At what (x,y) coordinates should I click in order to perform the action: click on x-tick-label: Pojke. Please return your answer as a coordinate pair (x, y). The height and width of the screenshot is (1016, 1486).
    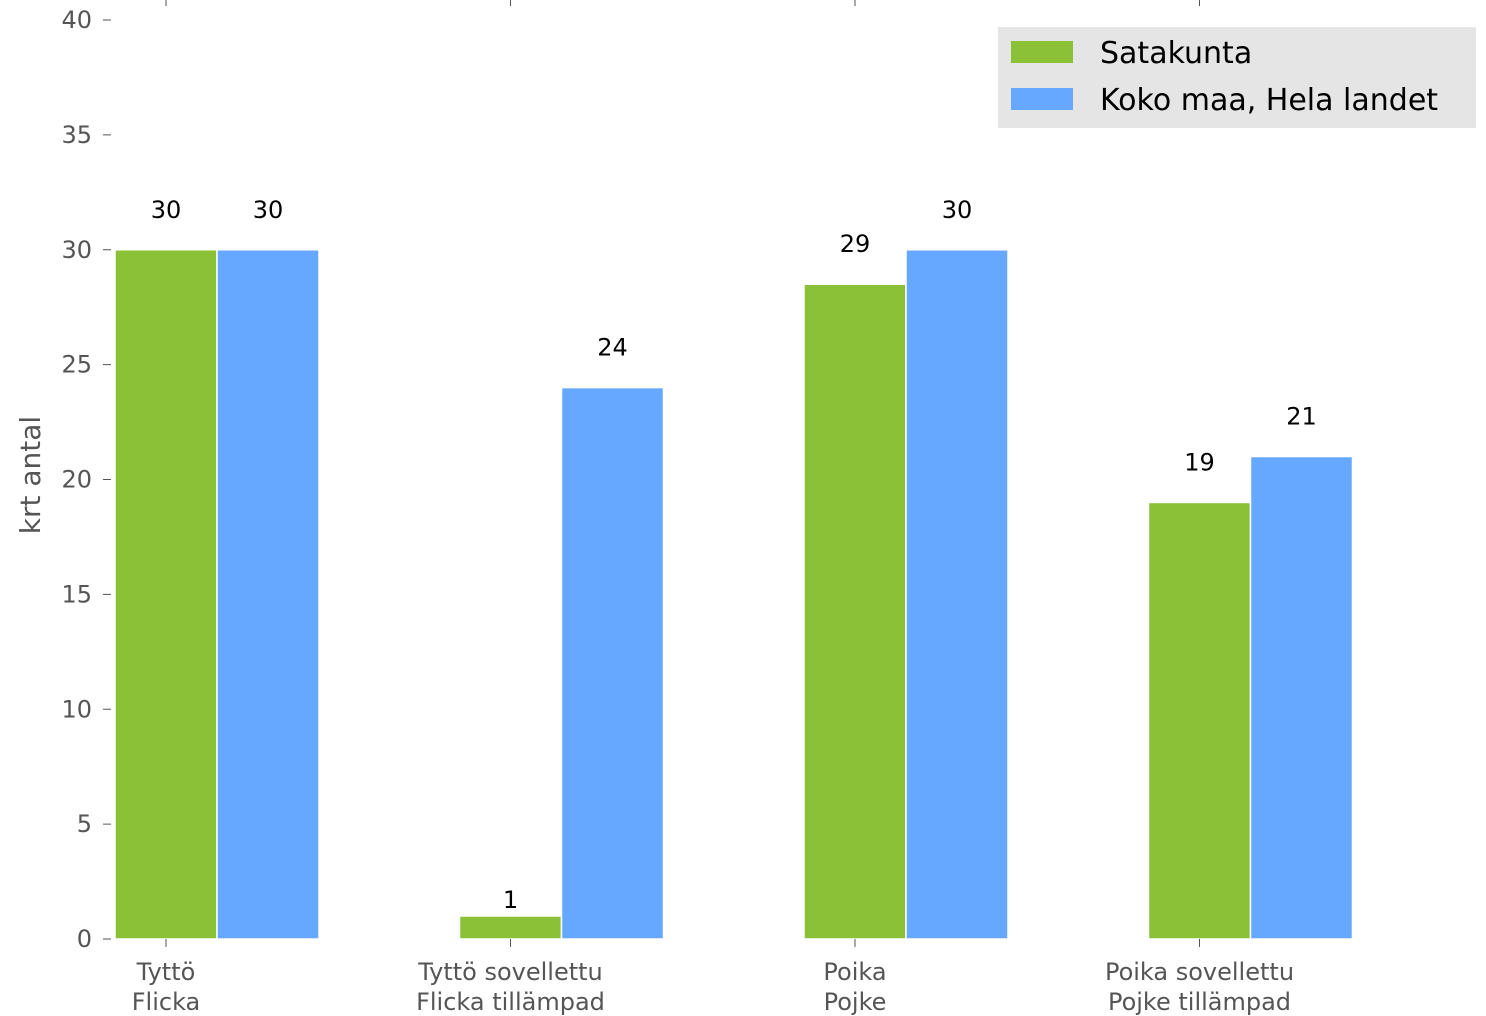
    Looking at the image, I should click on (855, 1002).